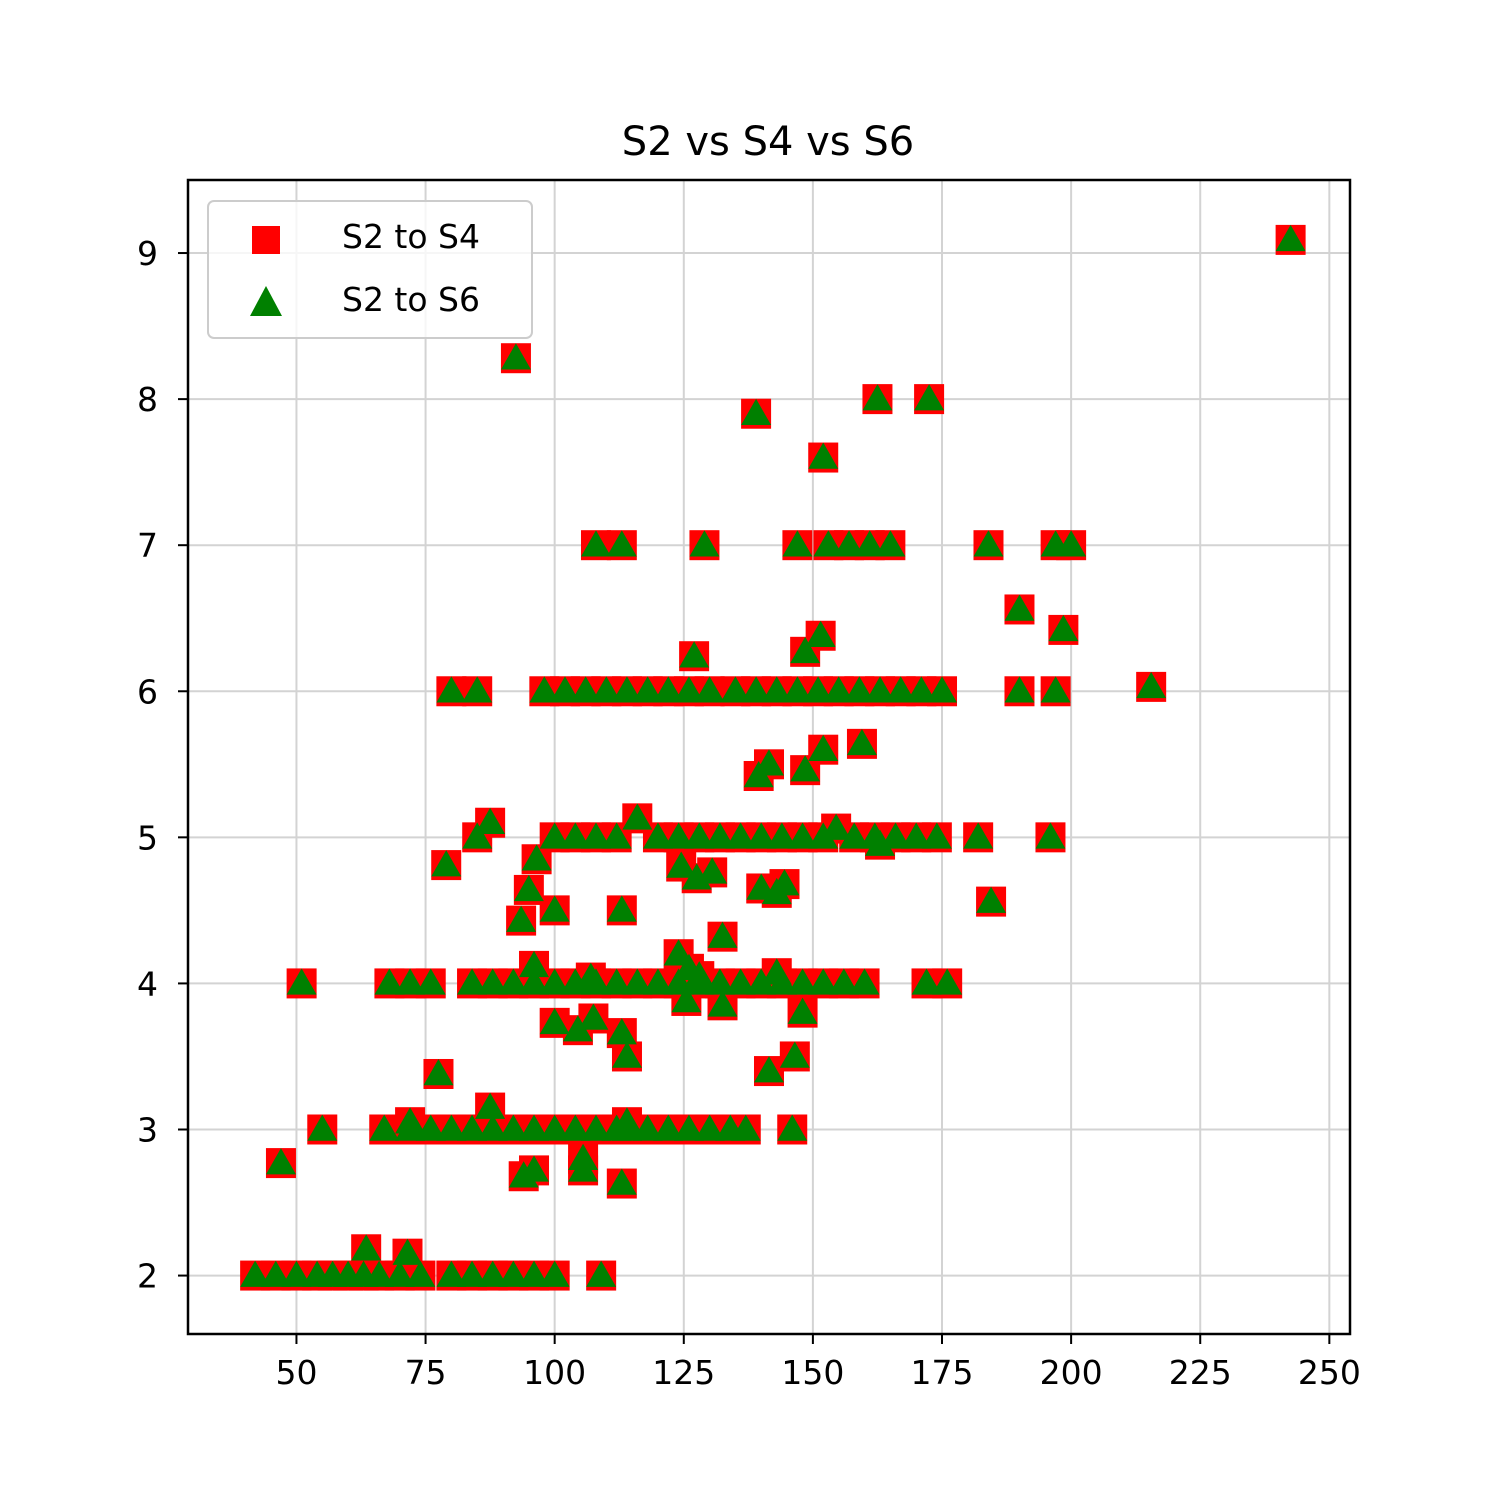 The height and width of the screenshot is (1500, 1500). What do you see at coordinates (266, 301) in the screenshot?
I see `legend-triangle-marker` at bounding box center [266, 301].